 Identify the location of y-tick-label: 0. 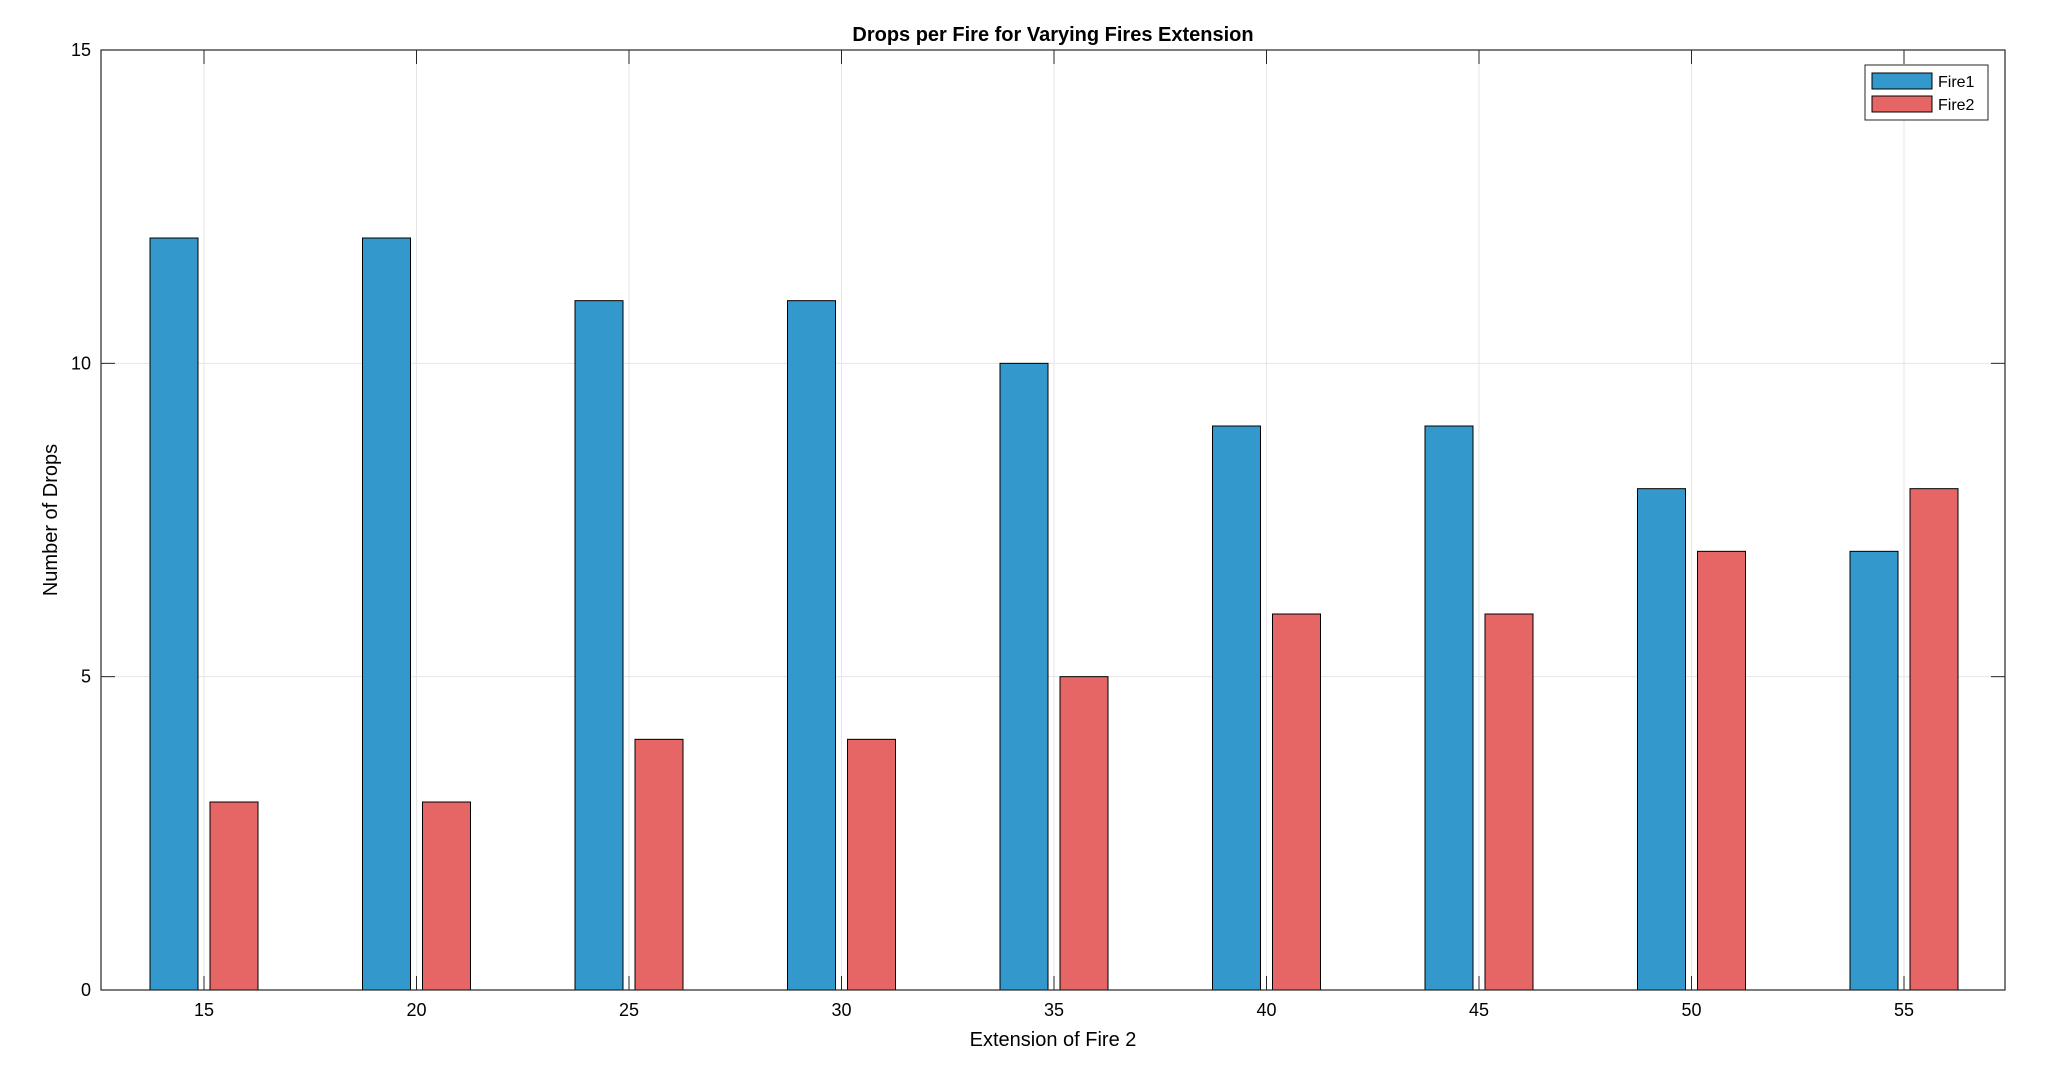
(86, 990).